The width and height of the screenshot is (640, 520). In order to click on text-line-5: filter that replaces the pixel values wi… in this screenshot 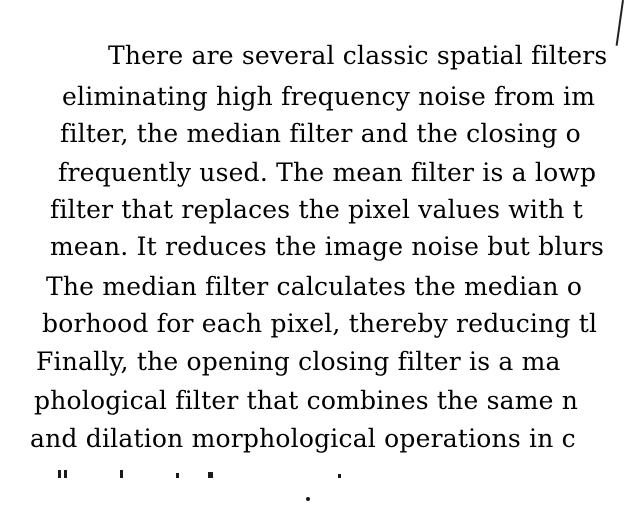, I will do `click(317, 209)`.